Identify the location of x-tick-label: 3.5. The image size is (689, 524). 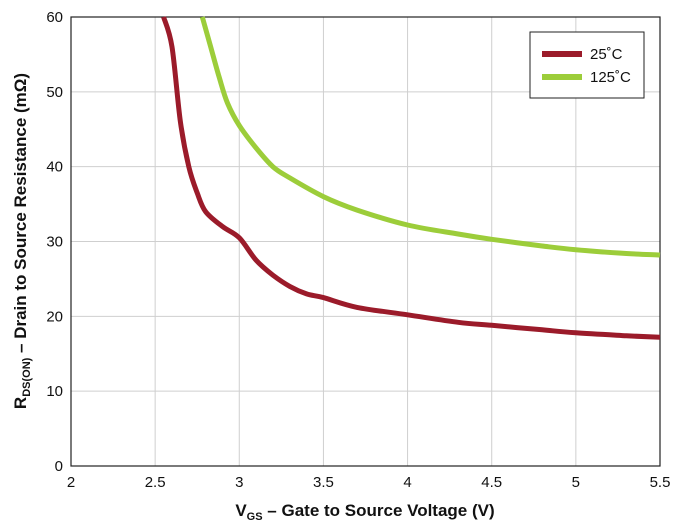
(323, 482).